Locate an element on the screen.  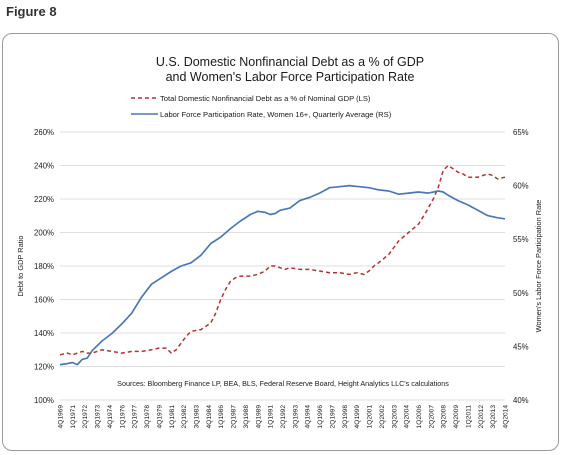
x-tick-label: 3Q2013 is located at coordinates (493, 417).